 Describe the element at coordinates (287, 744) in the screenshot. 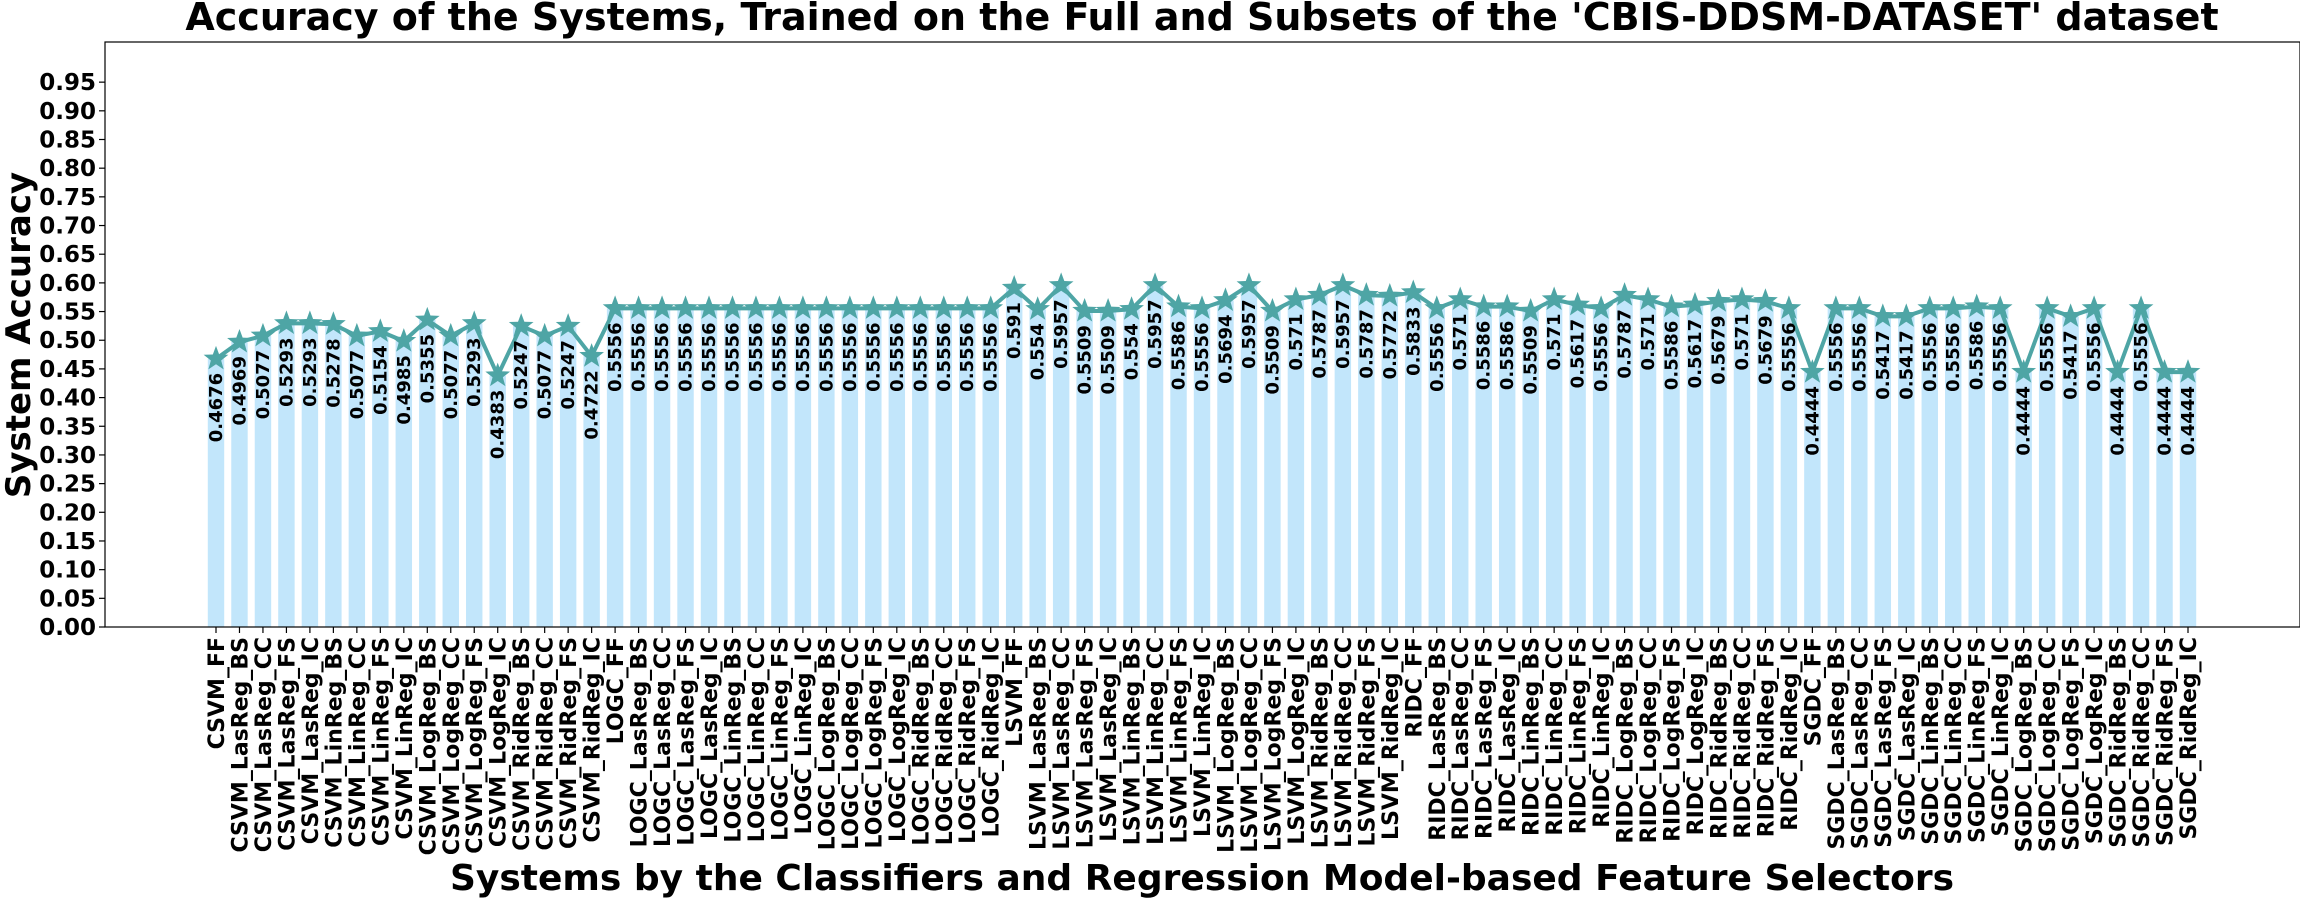

I see `x-tick-label: CSVM_LasReg_FS` at that location.